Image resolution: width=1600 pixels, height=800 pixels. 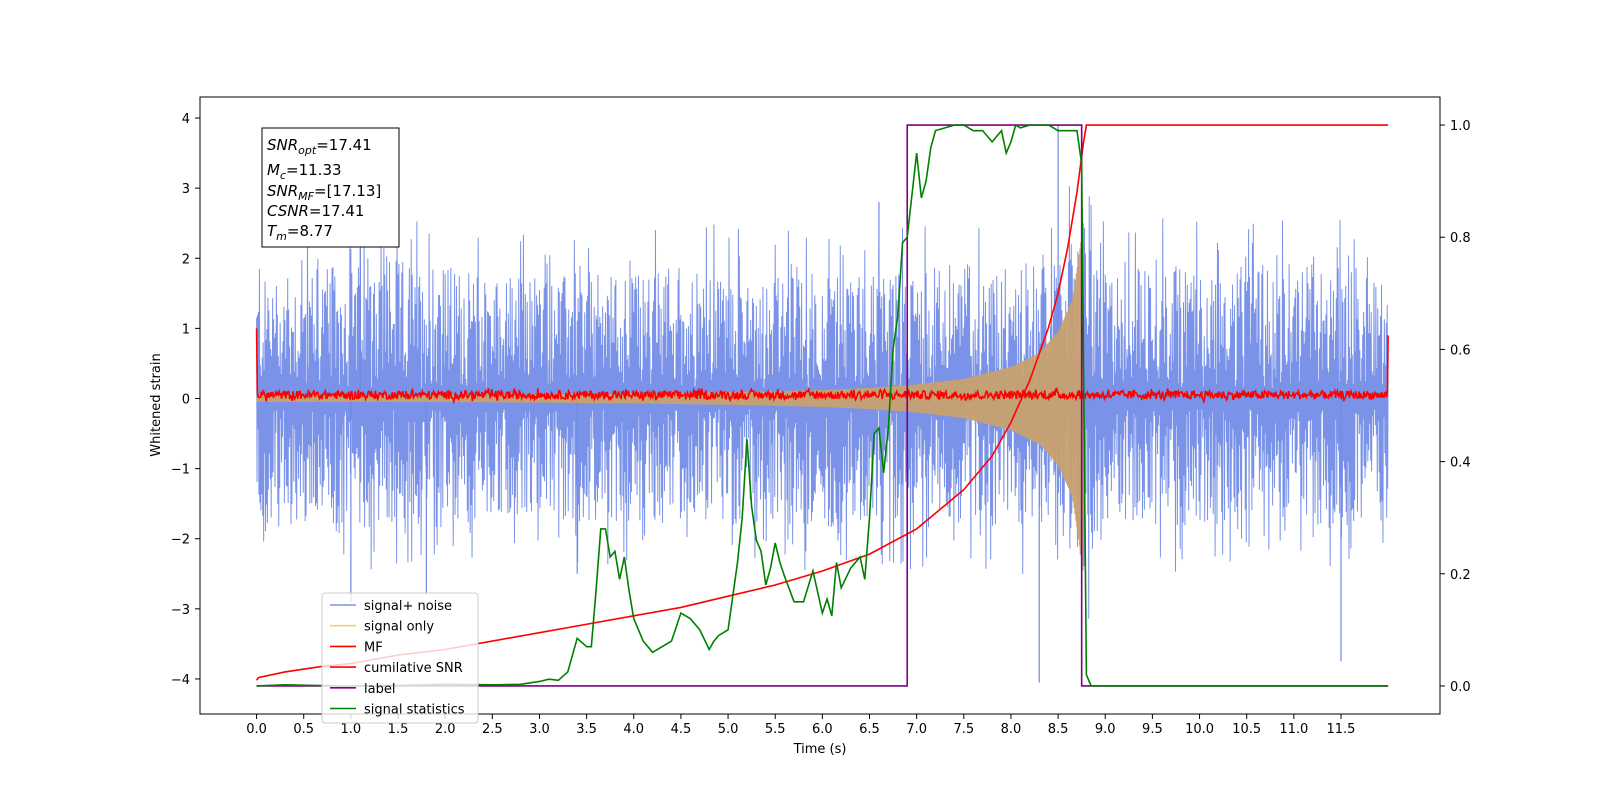 I want to click on stats-tm-value: =8.77, so click(x=310, y=231).